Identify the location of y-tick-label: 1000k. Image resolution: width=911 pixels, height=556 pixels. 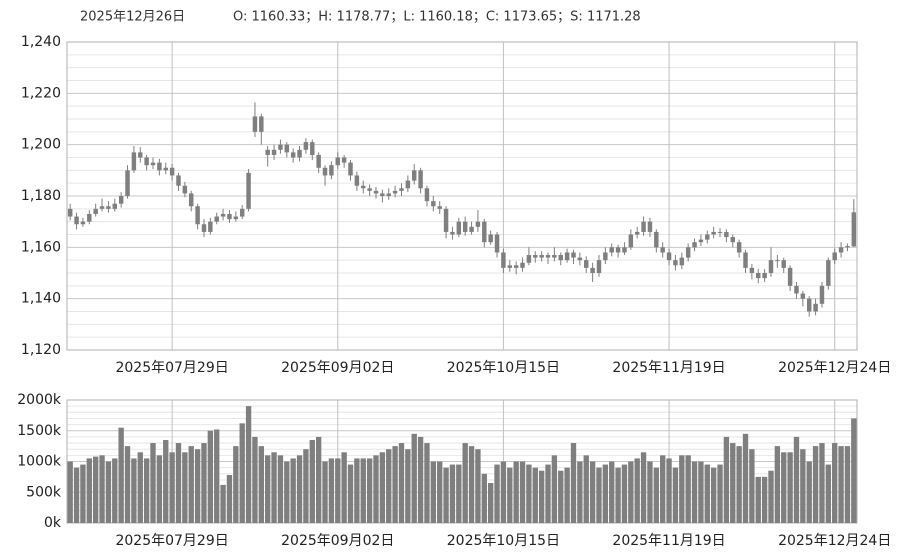
(39, 462).